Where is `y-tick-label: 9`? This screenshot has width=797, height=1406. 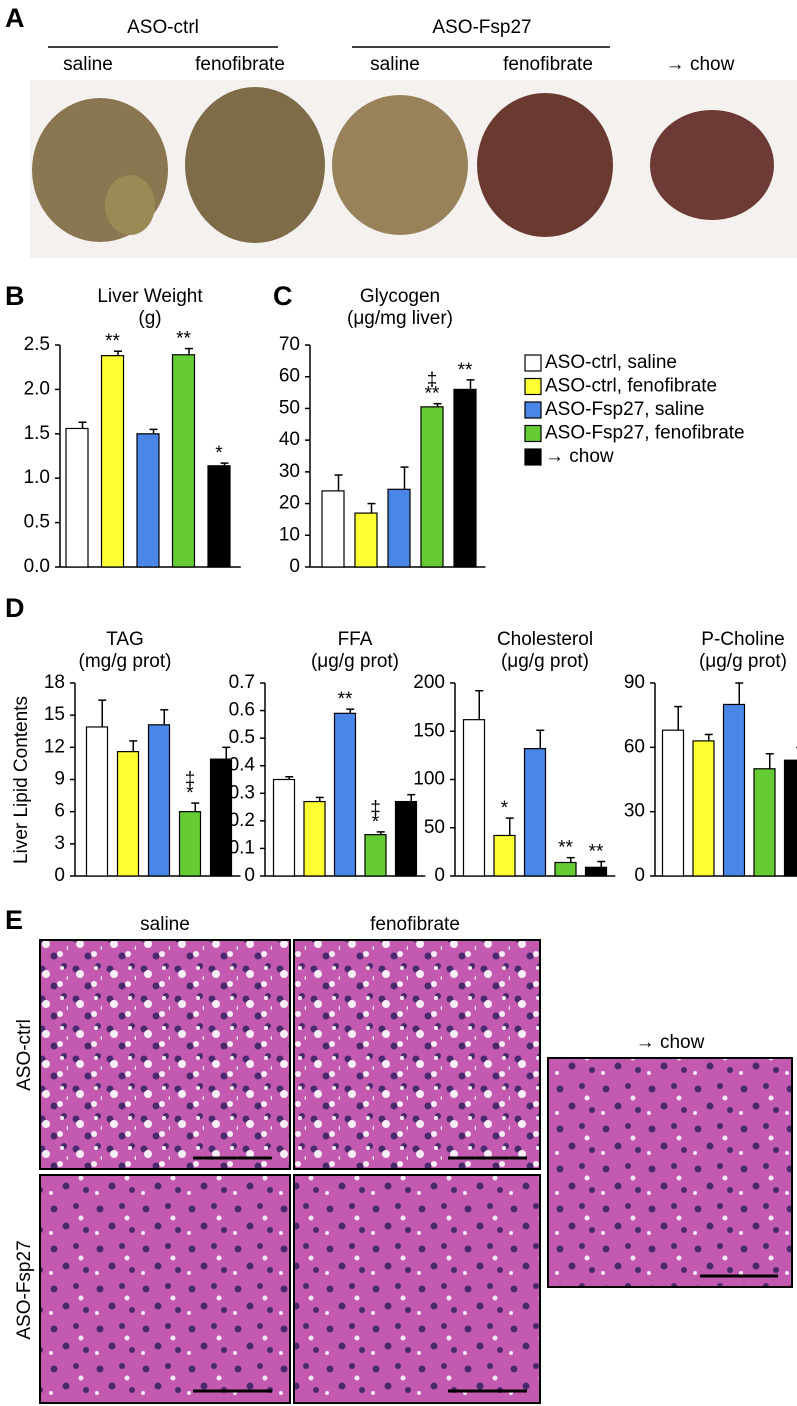
y-tick-label: 9 is located at coordinates (59, 779).